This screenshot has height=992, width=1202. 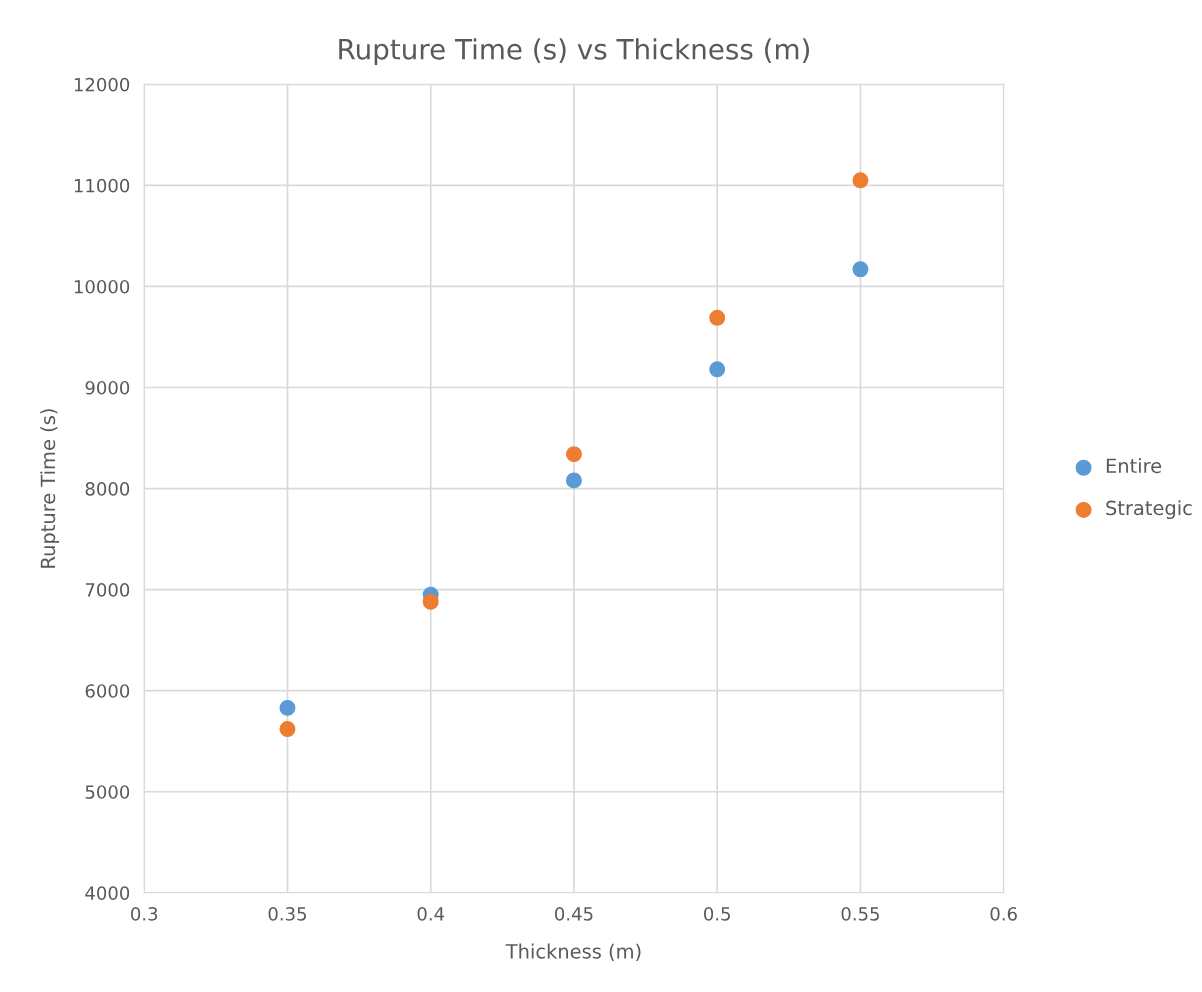 I want to click on y-tick-label: 5000, so click(x=107, y=792).